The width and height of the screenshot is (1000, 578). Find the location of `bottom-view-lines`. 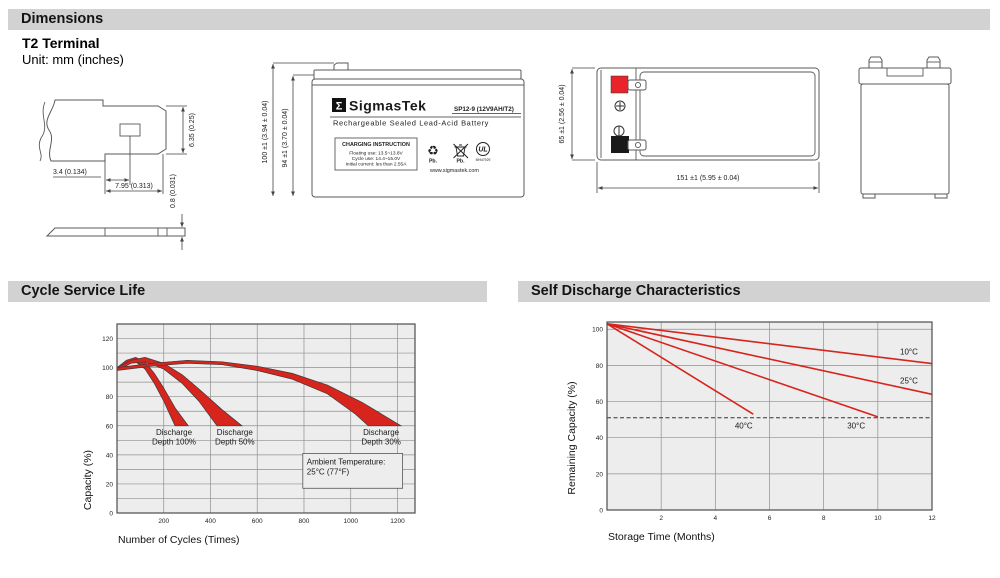

bottom-view-lines is located at coordinates (136, 232).